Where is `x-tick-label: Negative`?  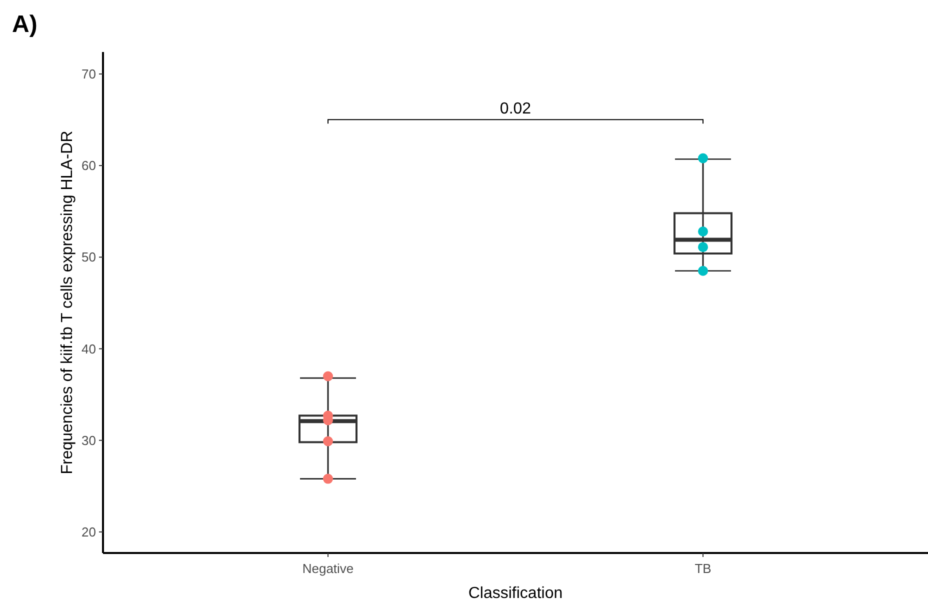 x-tick-label: Negative is located at coordinates (328, 568).